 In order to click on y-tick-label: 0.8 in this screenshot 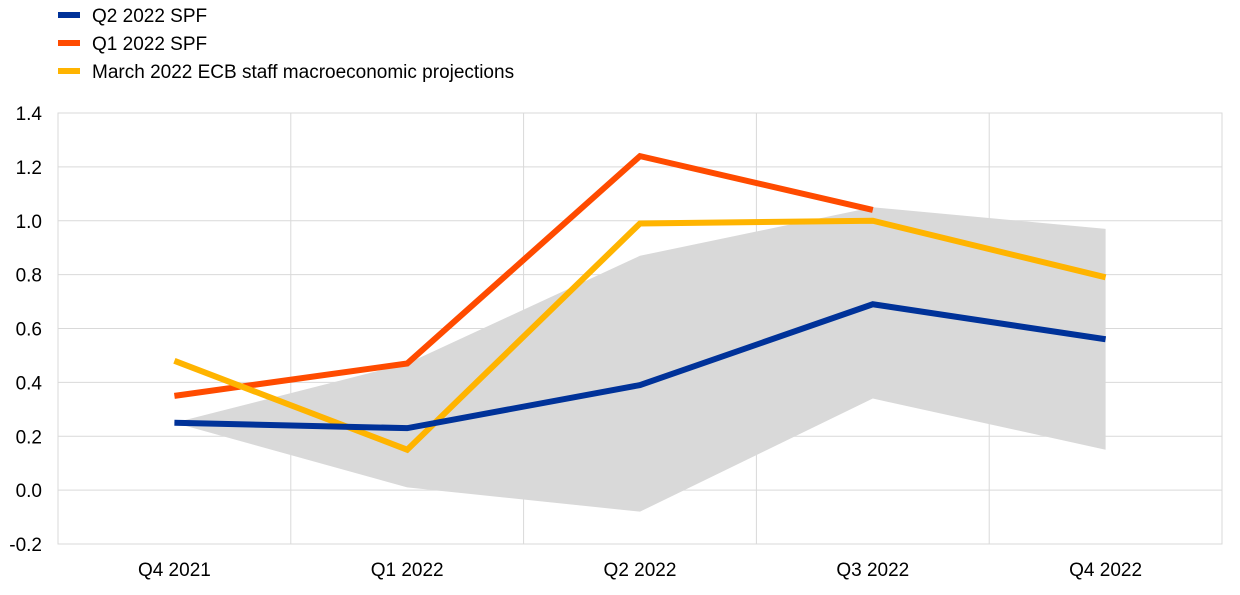, I will do `click(29, 276)`.